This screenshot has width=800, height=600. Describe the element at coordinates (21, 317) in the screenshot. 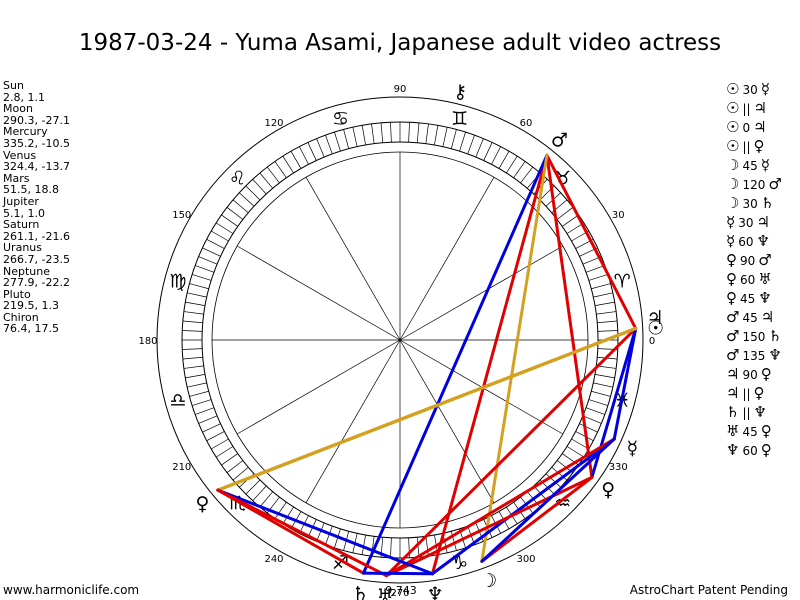

I see `planet-name: Chiron` at that location.